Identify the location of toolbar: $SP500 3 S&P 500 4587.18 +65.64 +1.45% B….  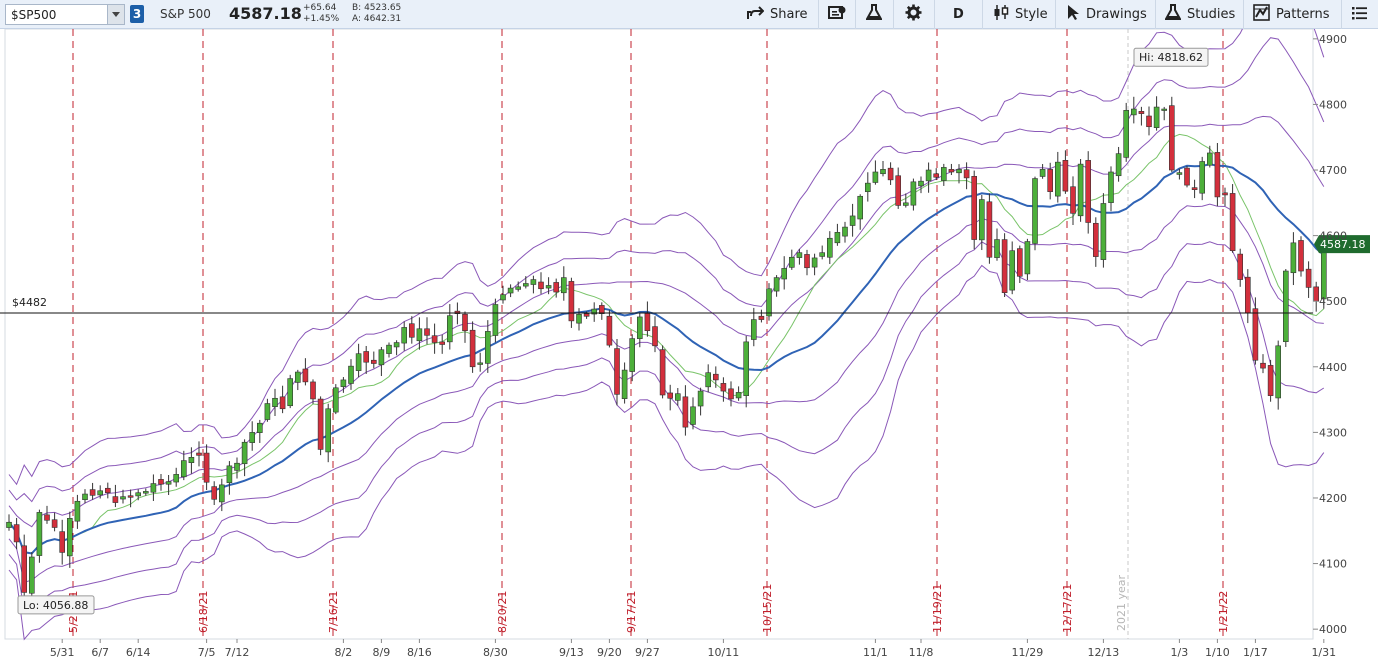
(689, 14).